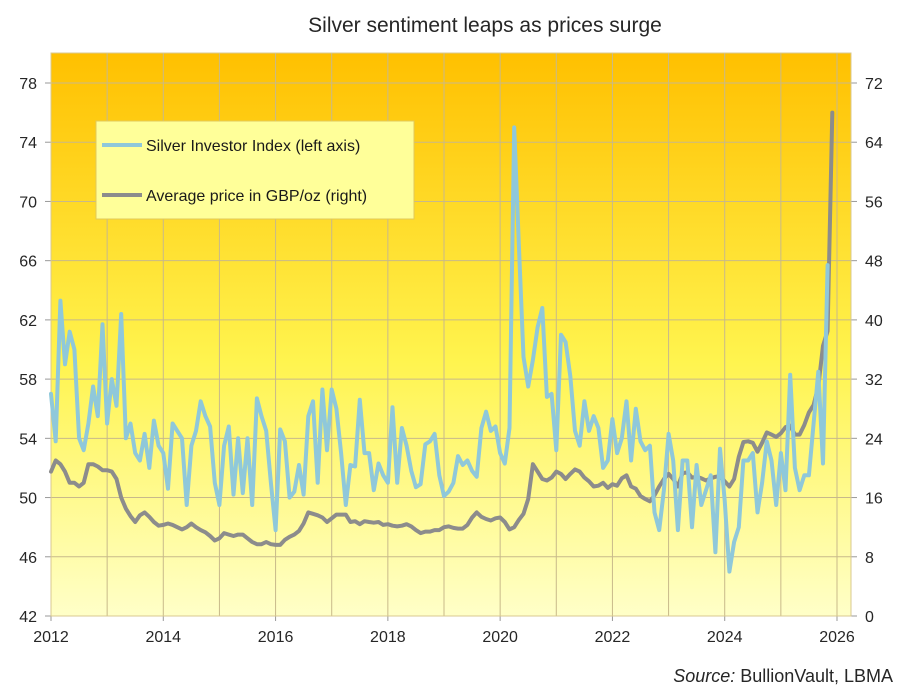 This screenshot has height=691, width=905. I want to click on x-tick-label: 2020, so click(500, 637).